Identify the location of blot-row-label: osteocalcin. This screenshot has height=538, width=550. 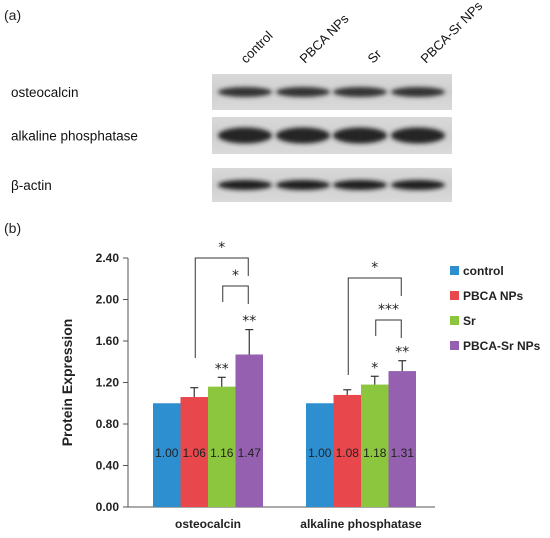
(45, 92).